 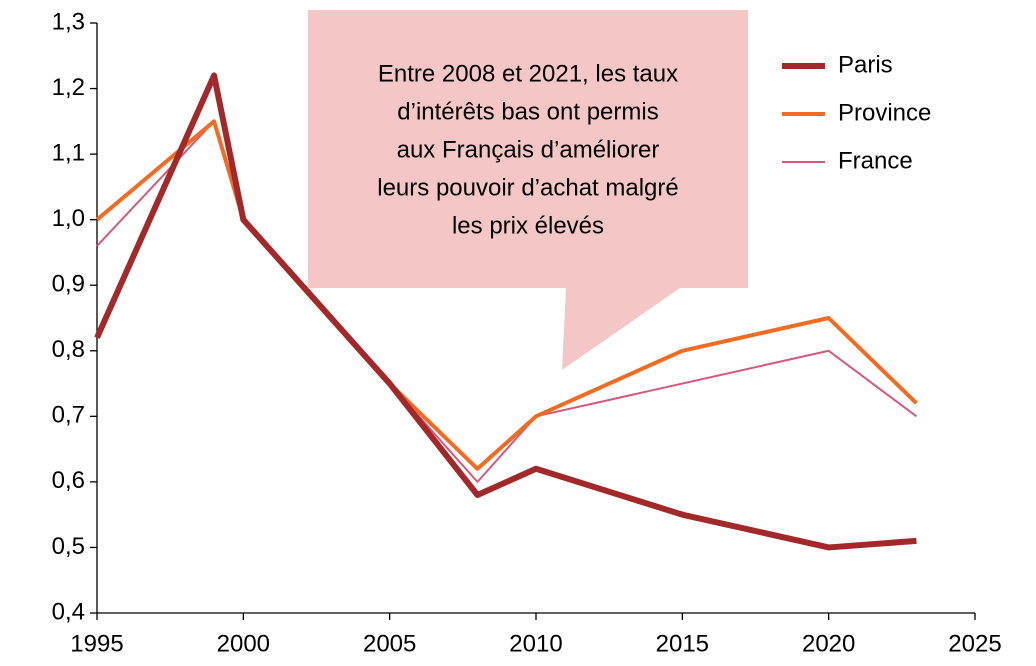 What do you see at coordinates (535, 643) in the screenshot?
I see `x-tick-label: 2010` at bounding box center [535, 643].